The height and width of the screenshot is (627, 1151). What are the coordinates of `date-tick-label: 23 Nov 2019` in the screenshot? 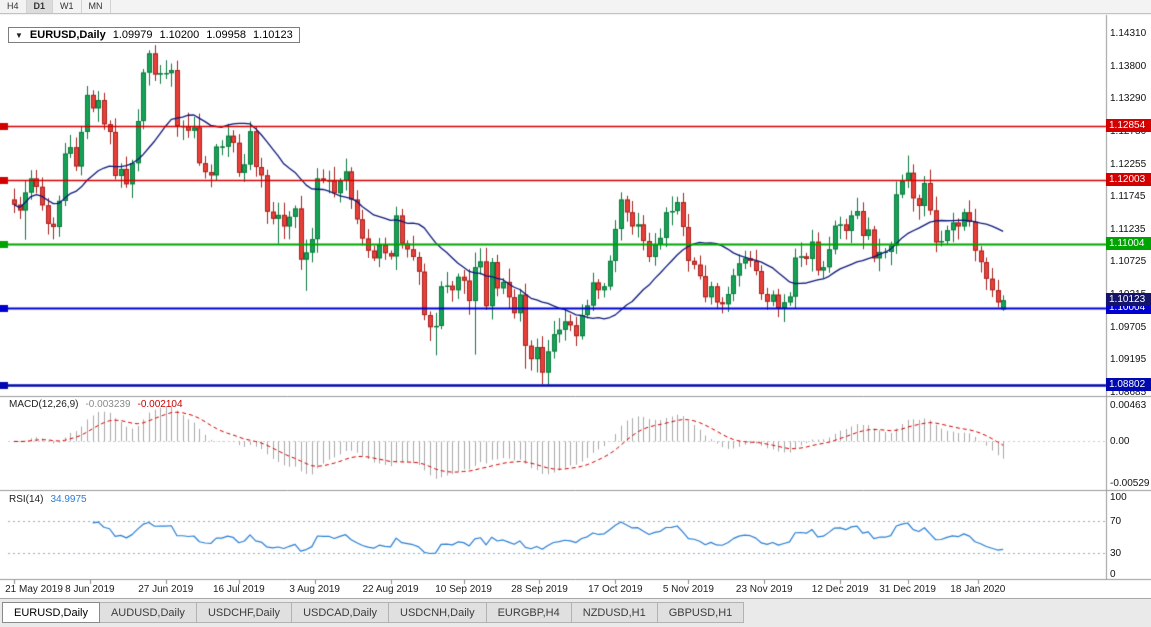 It's located at (764, 589).